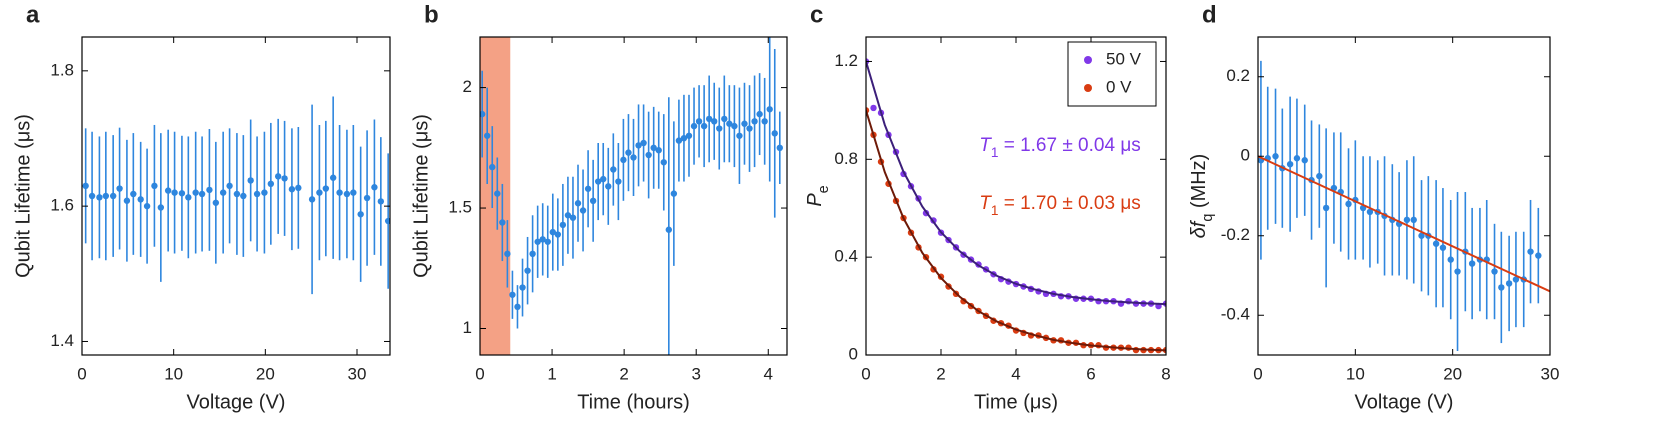  I want to click on annotation-sub: 1, so click(995, 152).